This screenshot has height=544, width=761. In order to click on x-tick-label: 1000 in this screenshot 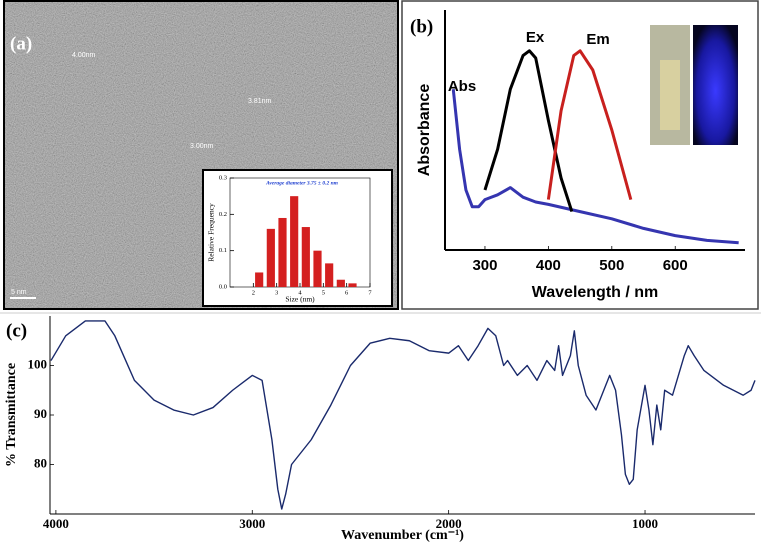, I will do `click(645, 523)`.